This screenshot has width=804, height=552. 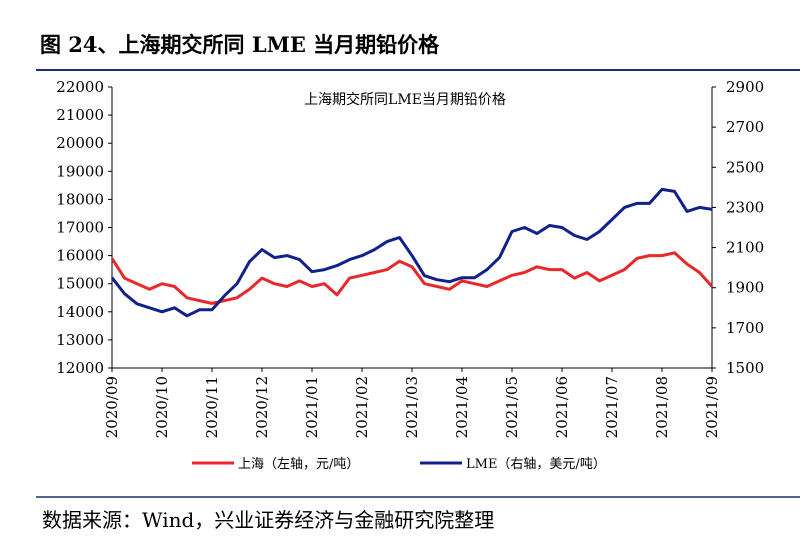 I want to click on x-tick-label: 2020/12, so click(x=262, y=407).